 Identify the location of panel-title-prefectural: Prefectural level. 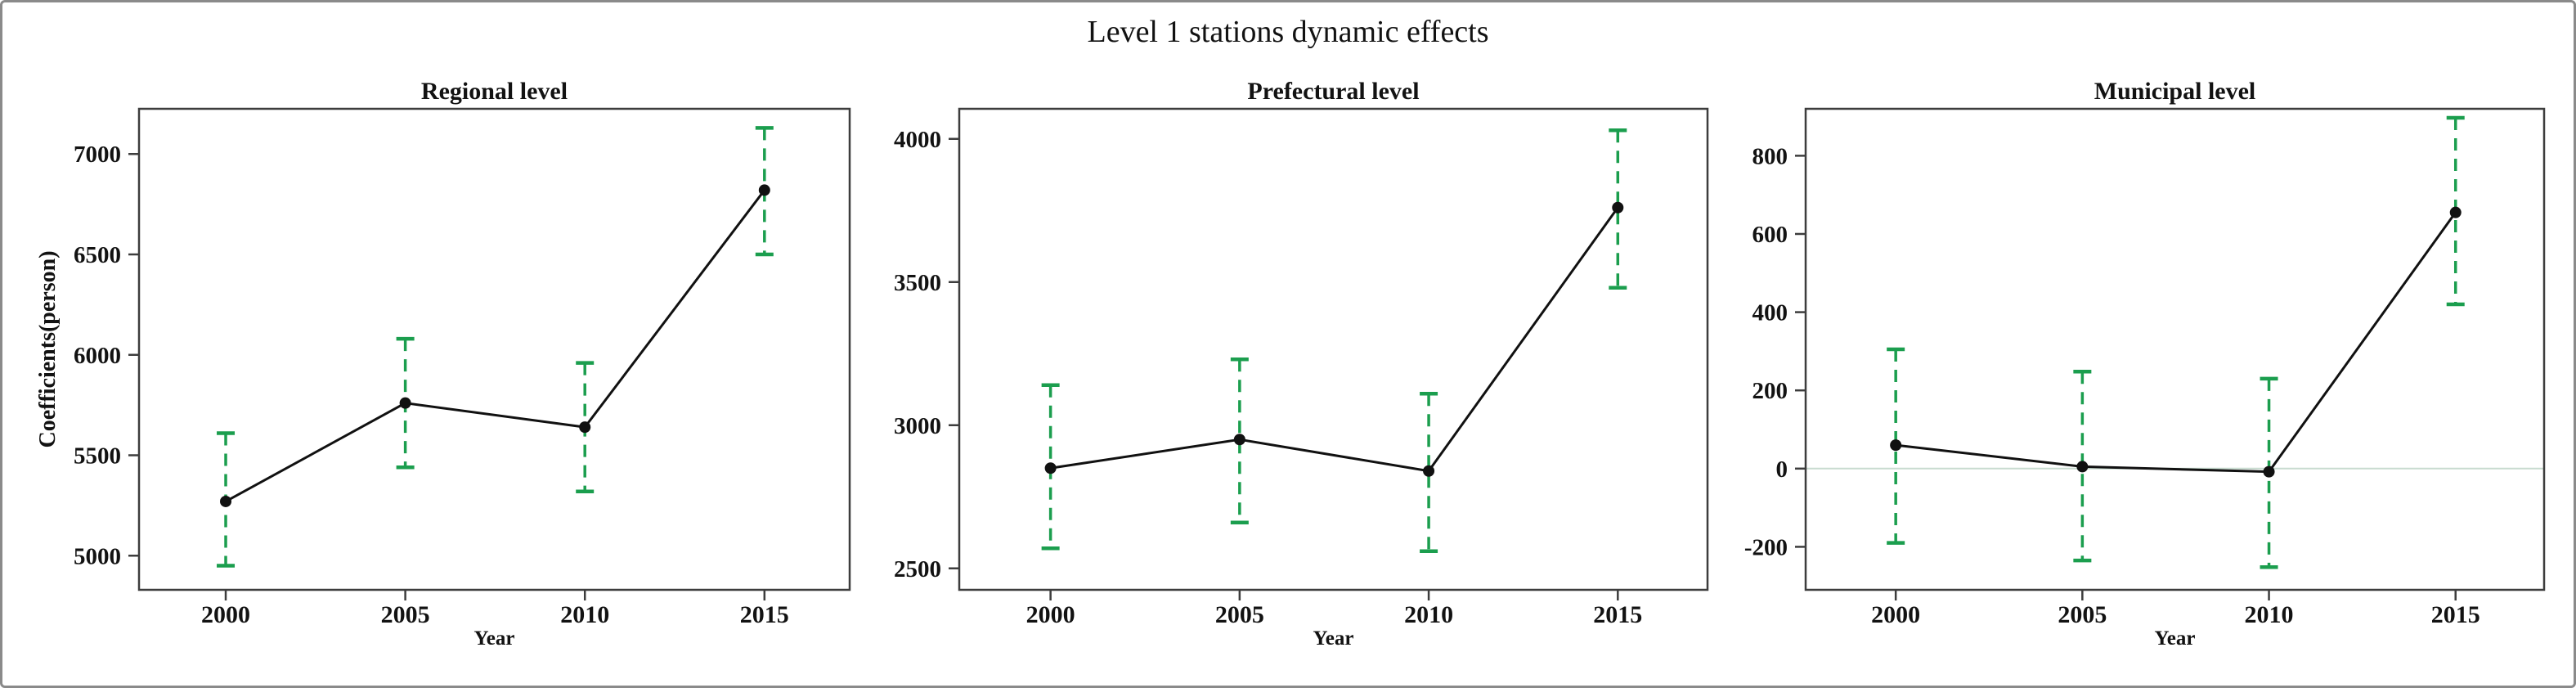
(1333, 91).